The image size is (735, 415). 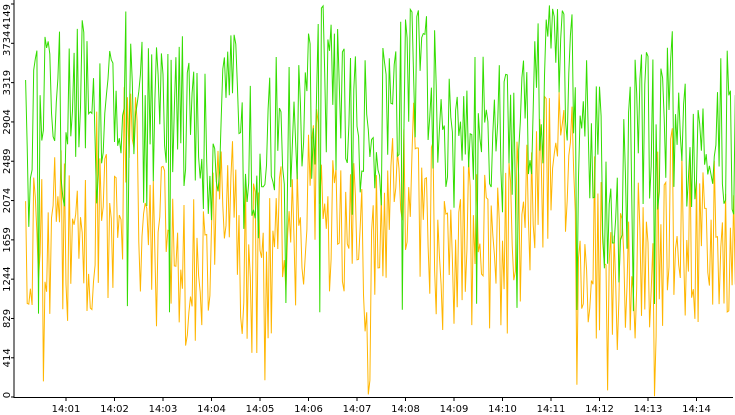 I want to click on x-tick-label: 14:14, so click(x=696, y=409).